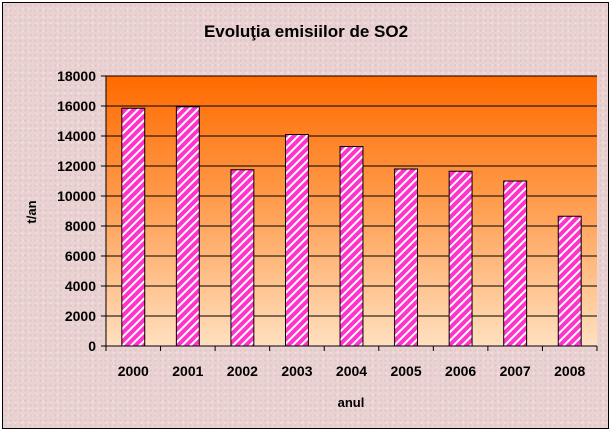  I want to click on x-tick-label: 2006, so click(460, 371).